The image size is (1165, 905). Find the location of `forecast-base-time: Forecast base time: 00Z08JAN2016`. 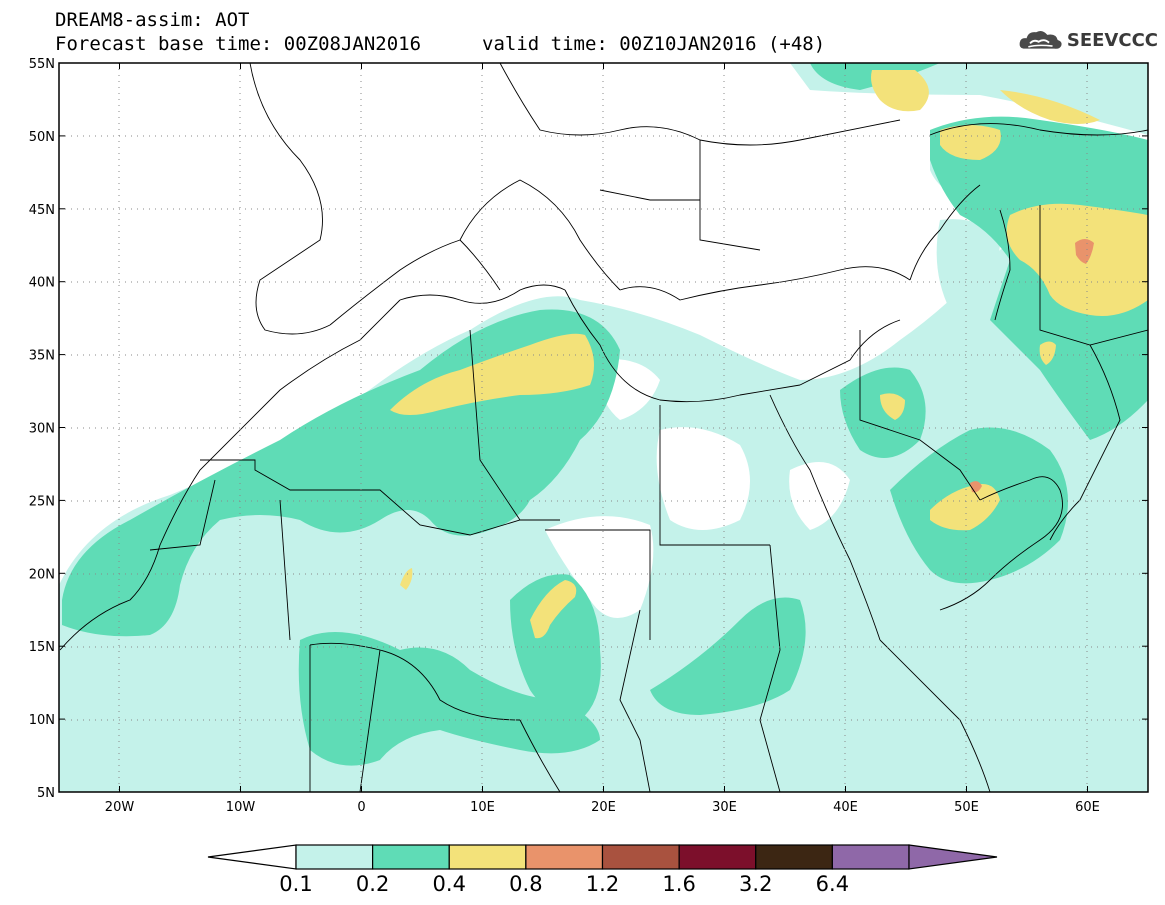

forecast-base-time: Forecast base time: 00Z08JAN2016 is located at coordinates (238, 44).